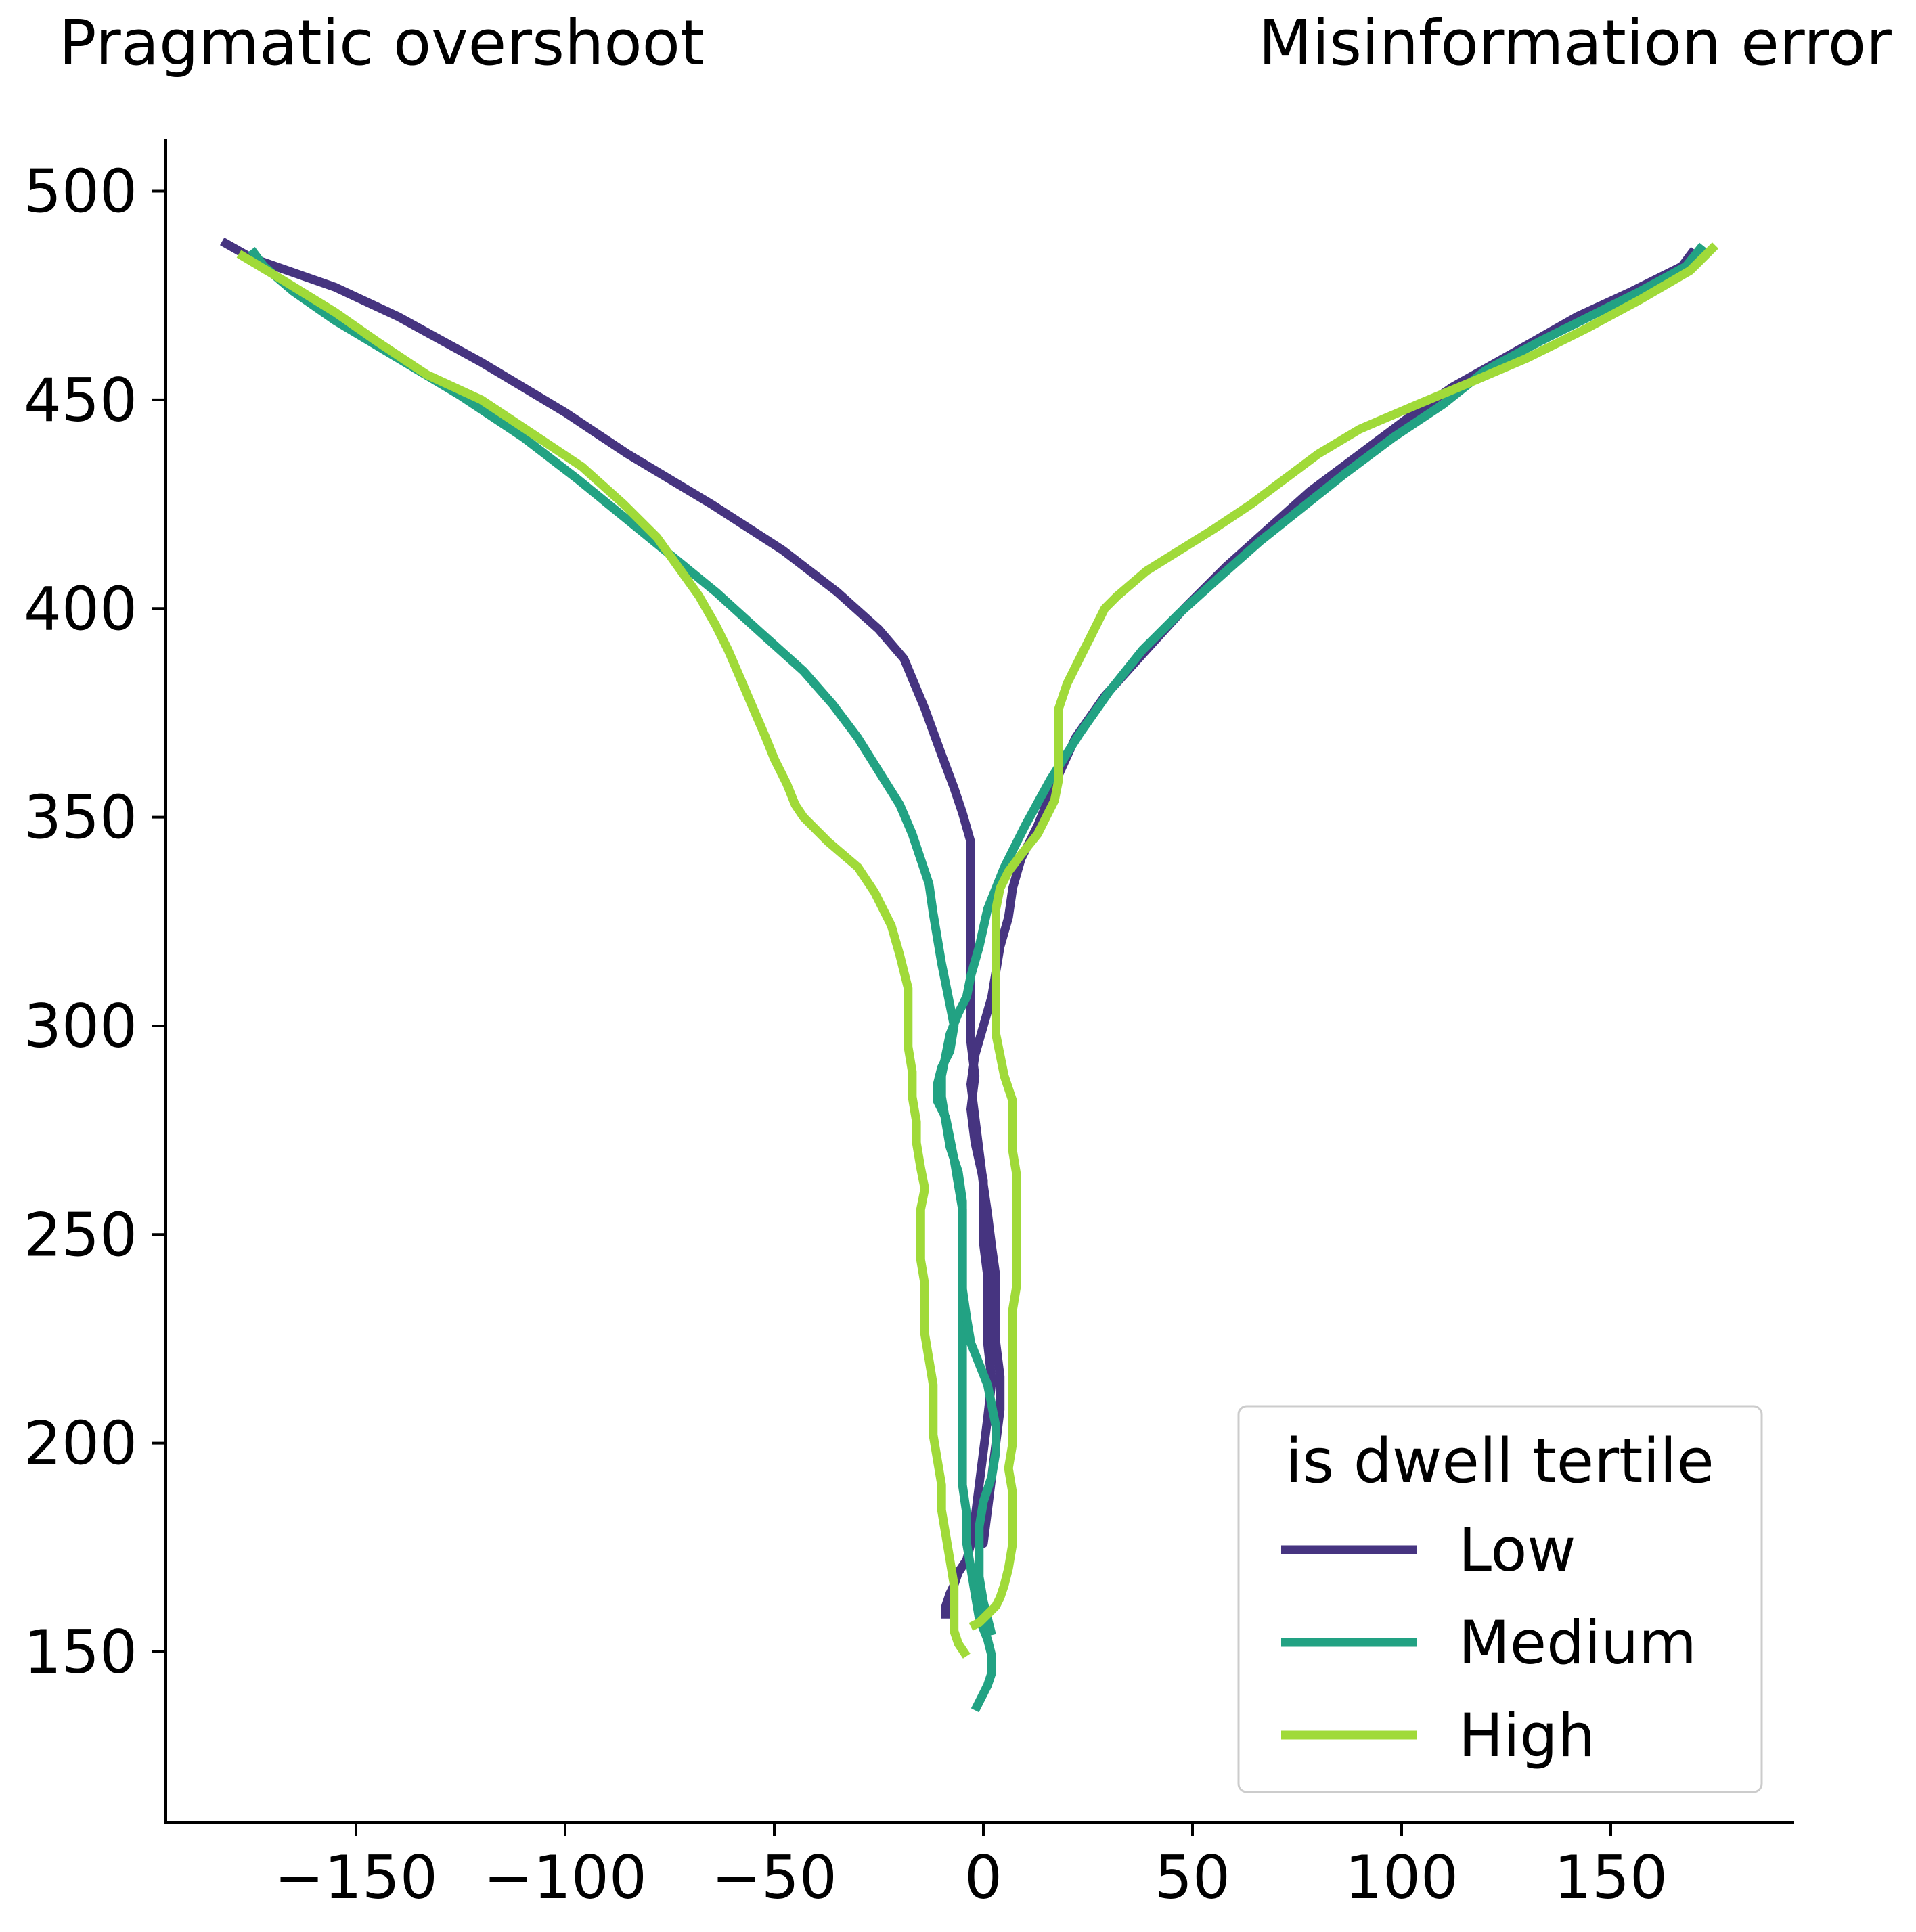 This screenshot has height=1932, width=1916. What do you see at coordinates (774, 1877) in the screenshot?
I see `x-tick-label: −50` at bounding box center [774, 1877].